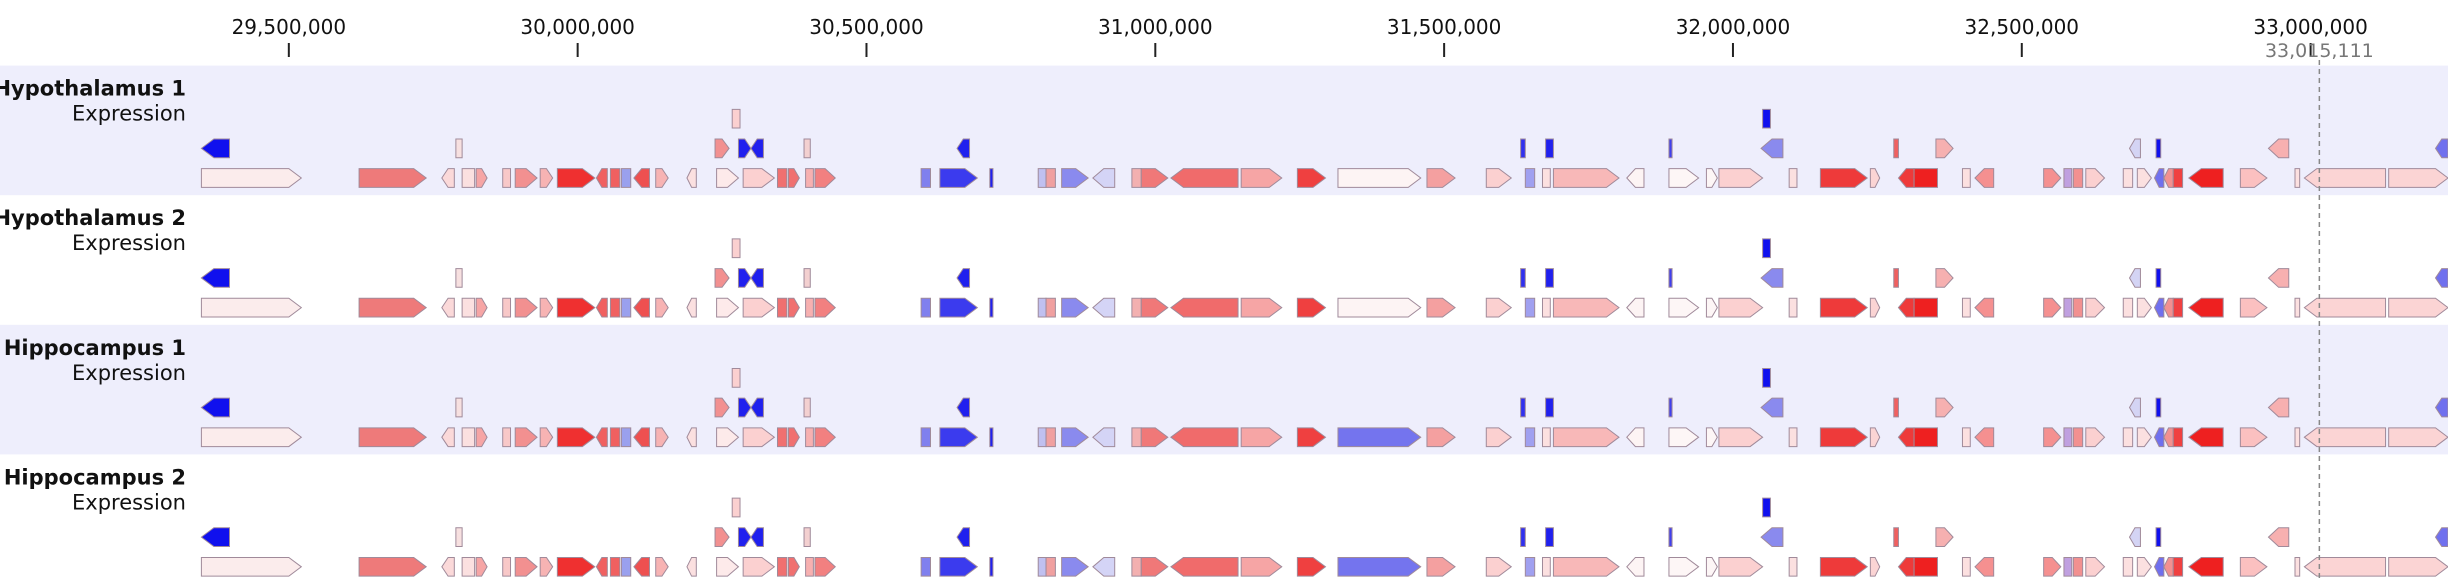 This screenshot has width=2448, height=582. What do you see at coordinates (95, 477) in the screenshot?
I see `track-title: Hippocampus 2` at bounding box center [95, 477].